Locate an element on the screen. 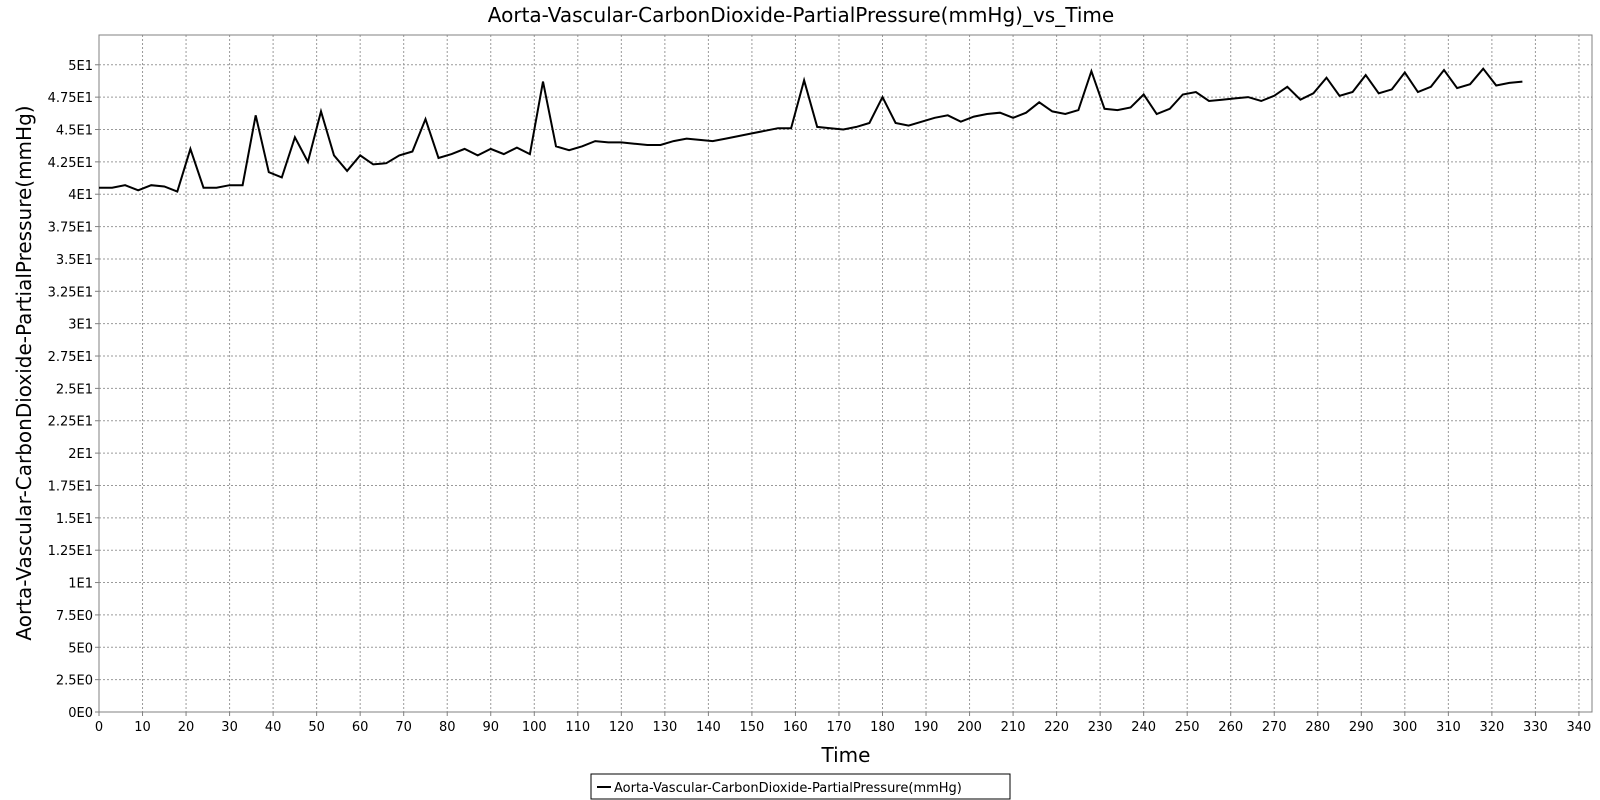  x-tick-label: 100 is located at coordinates (534, 727).